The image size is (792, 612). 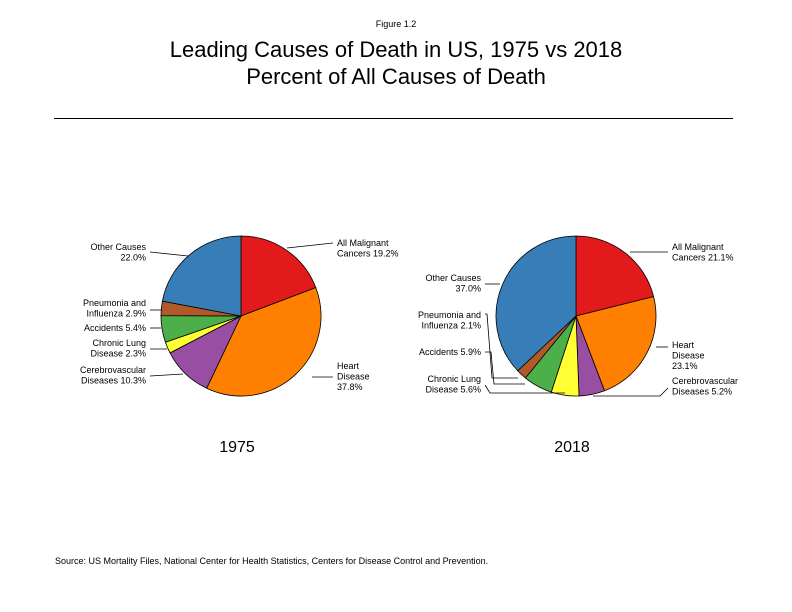 I want to click on pie-year-label-2018: 2018, so click(x=572, y=447).